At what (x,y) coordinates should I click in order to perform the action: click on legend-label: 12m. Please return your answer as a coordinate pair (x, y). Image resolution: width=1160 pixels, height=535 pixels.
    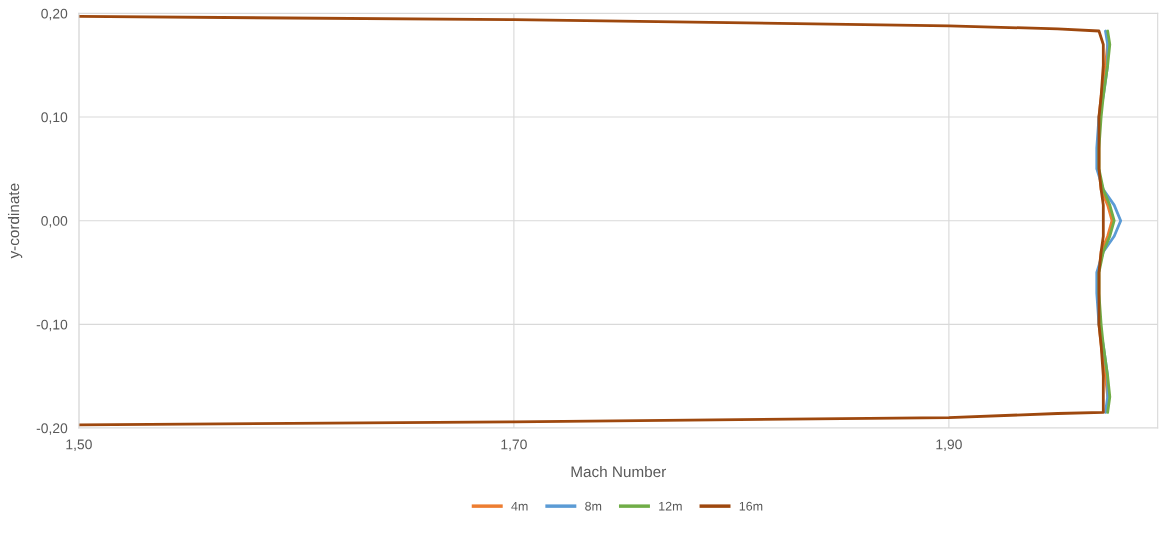
    Looking at the image, I should click on (670, 506).